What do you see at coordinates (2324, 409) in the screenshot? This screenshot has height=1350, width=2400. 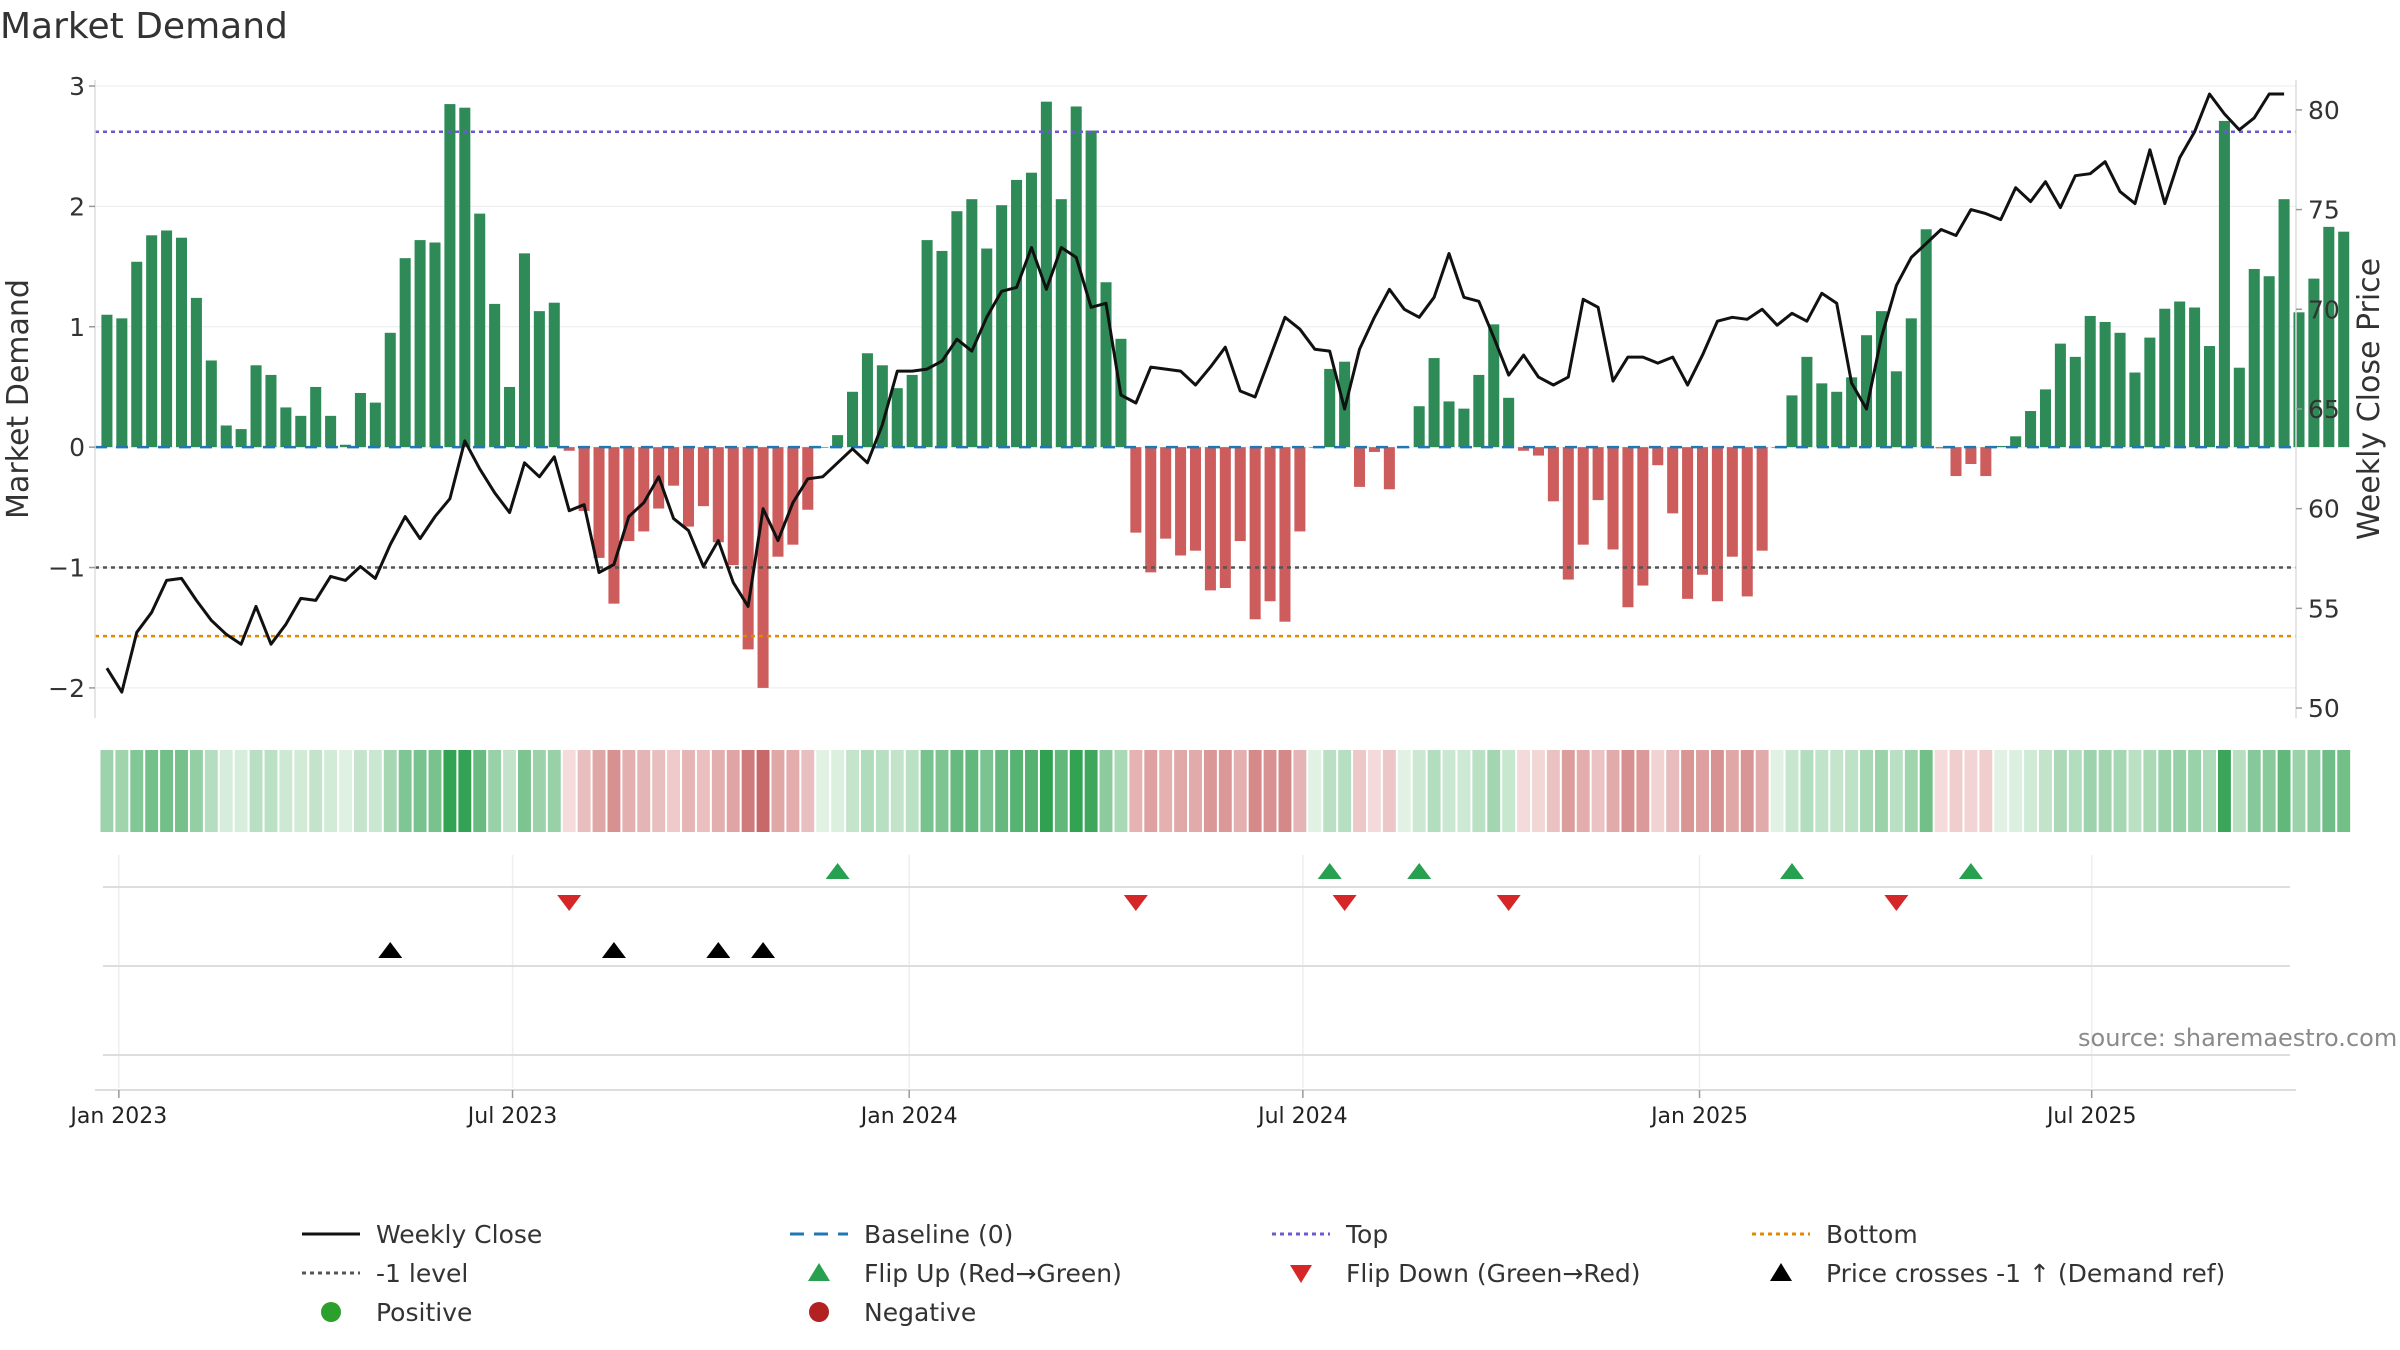 I see `y2-tick-label: 65` at bounding box center [2324, 409].